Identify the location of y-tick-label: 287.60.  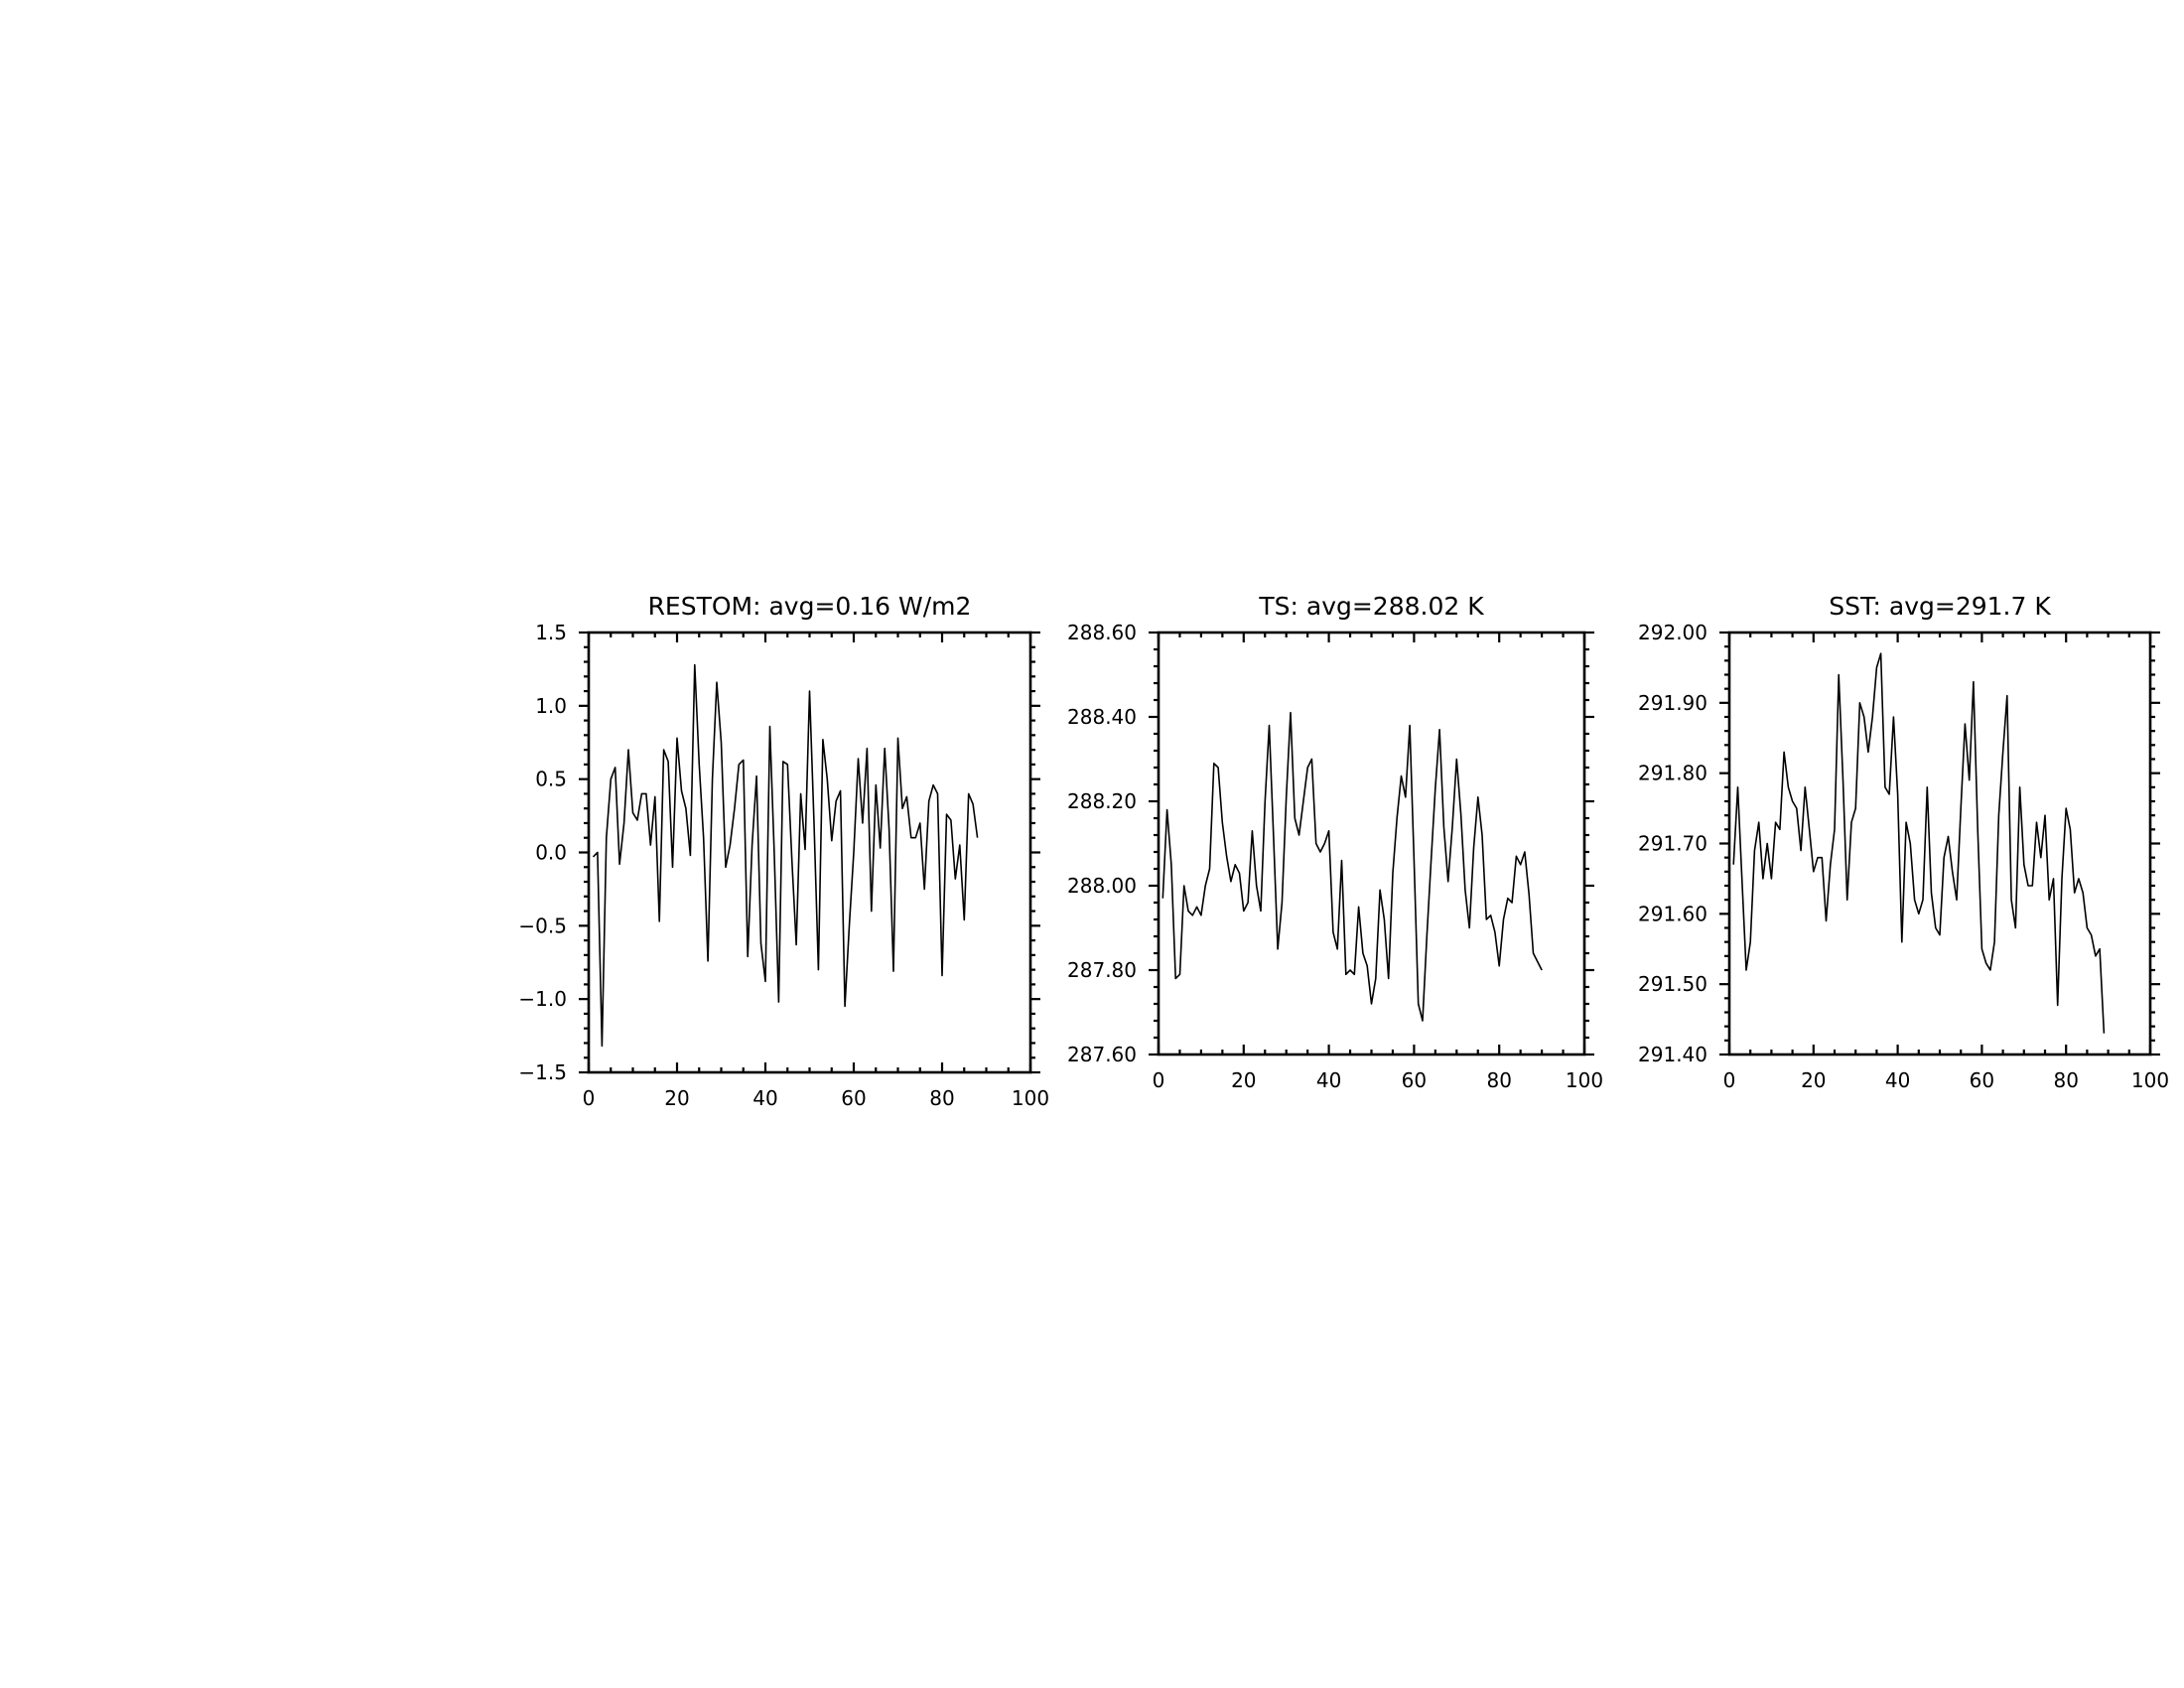
(1102, 1054).